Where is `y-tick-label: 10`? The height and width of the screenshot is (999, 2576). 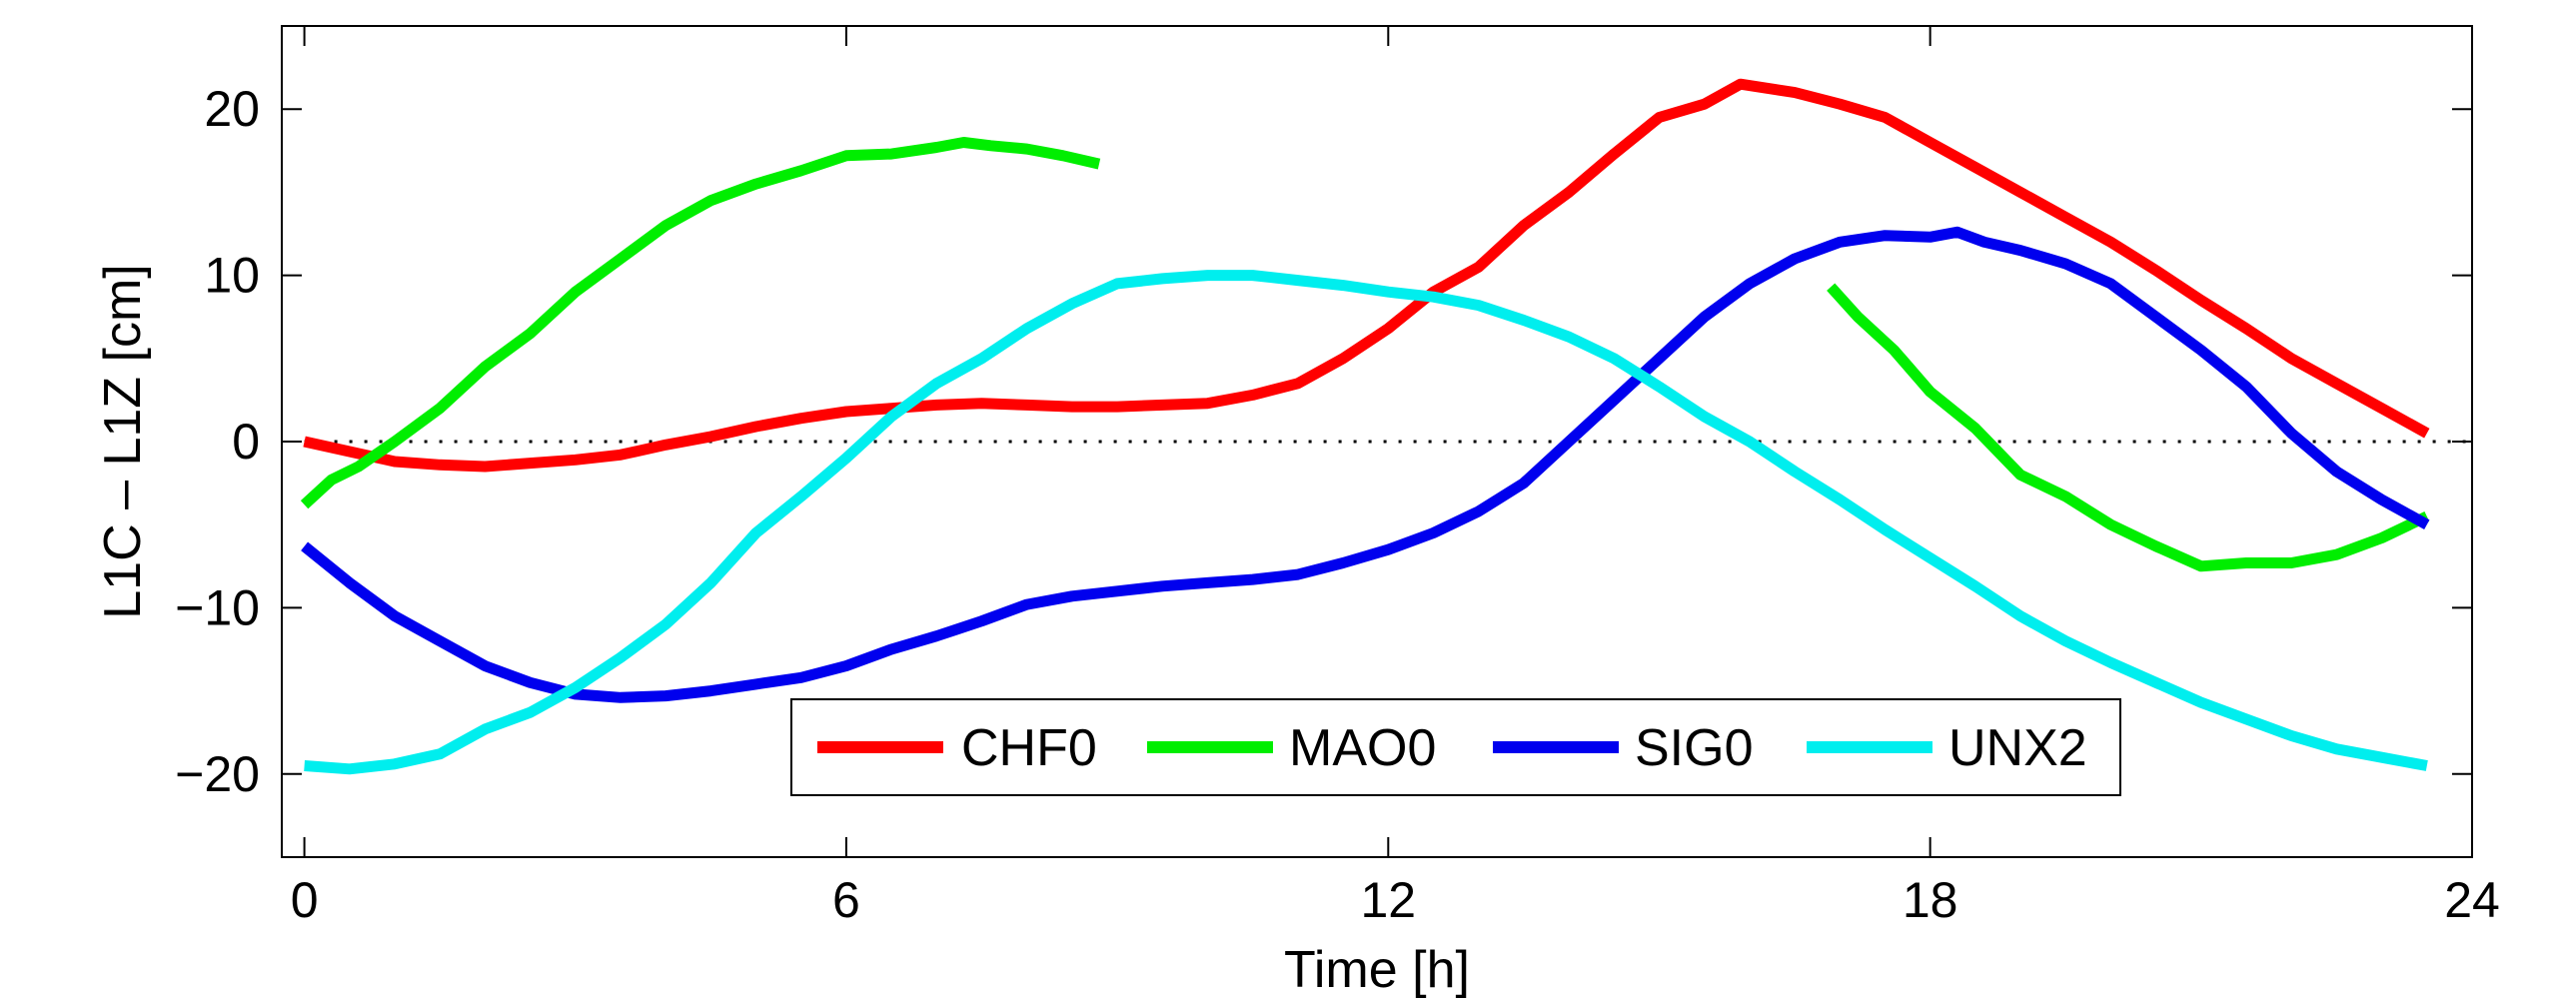
y-tick-label: 10 is located at coordinates (232, 276).